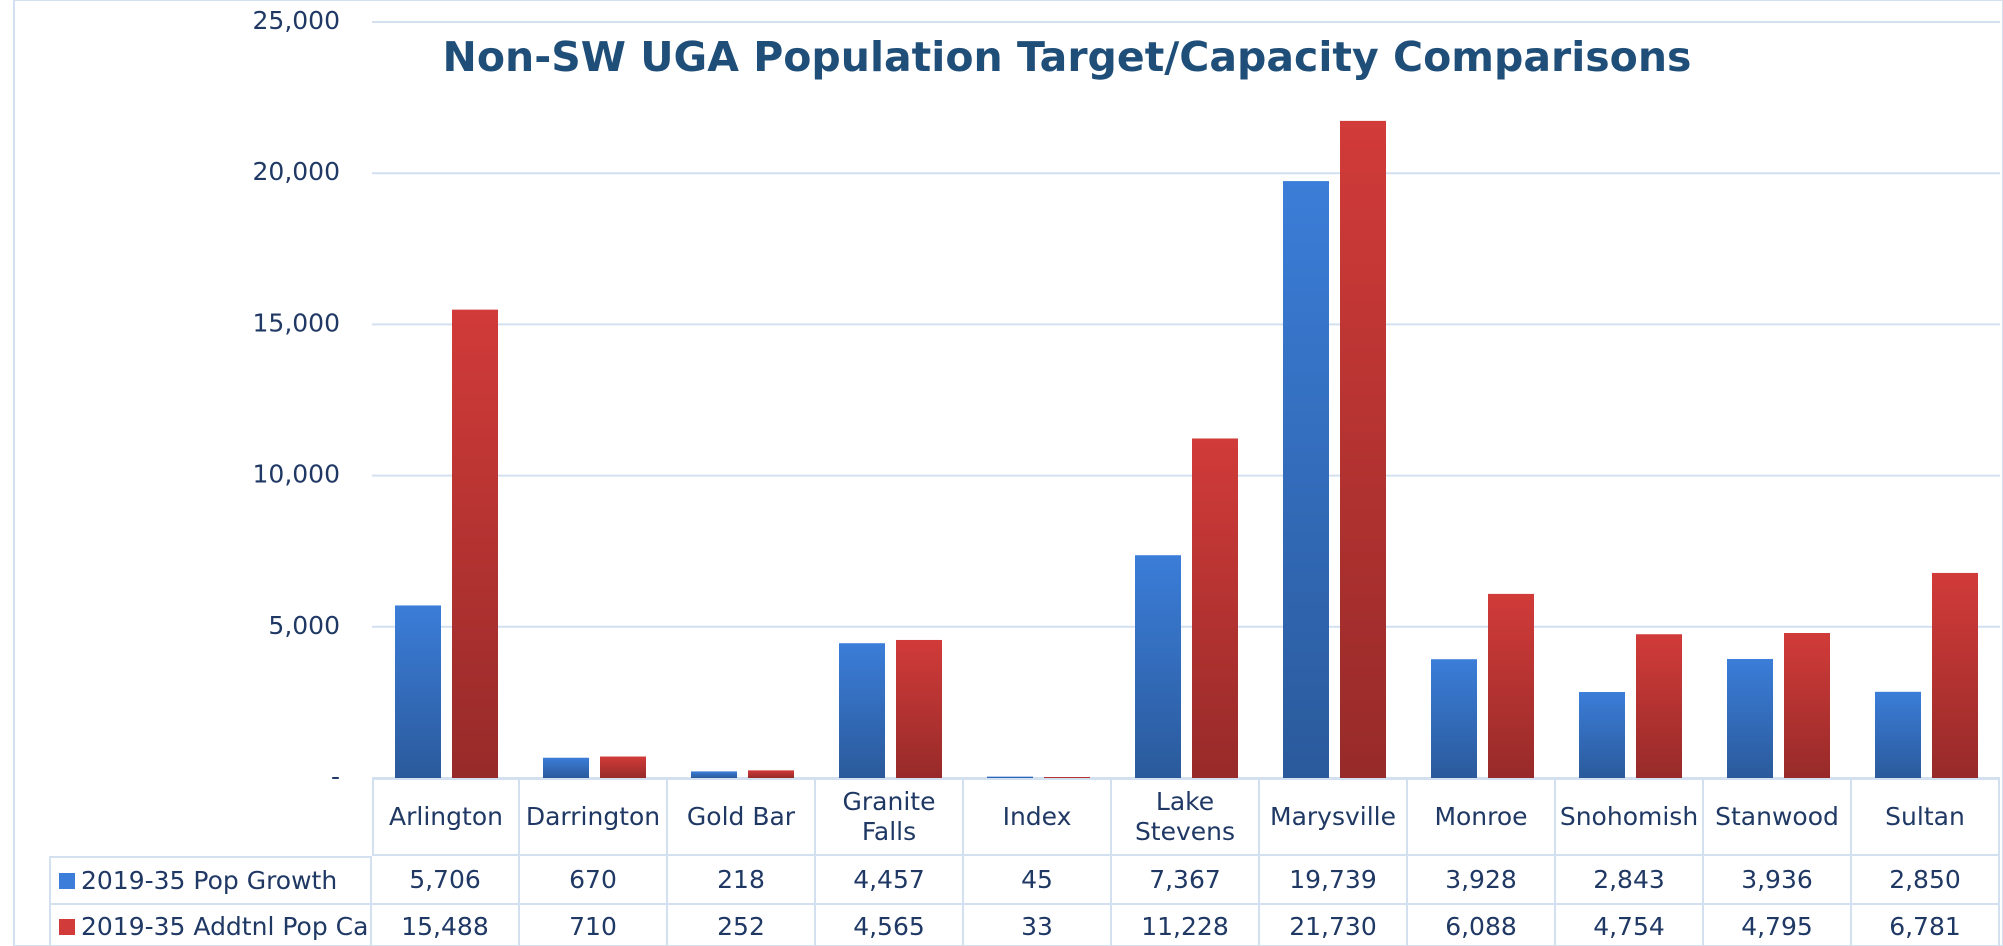 Image resolution: width=2003 pixels, height=946 pixels. I want to click on data-table-value-text: 2,843, so click(1629, 879).